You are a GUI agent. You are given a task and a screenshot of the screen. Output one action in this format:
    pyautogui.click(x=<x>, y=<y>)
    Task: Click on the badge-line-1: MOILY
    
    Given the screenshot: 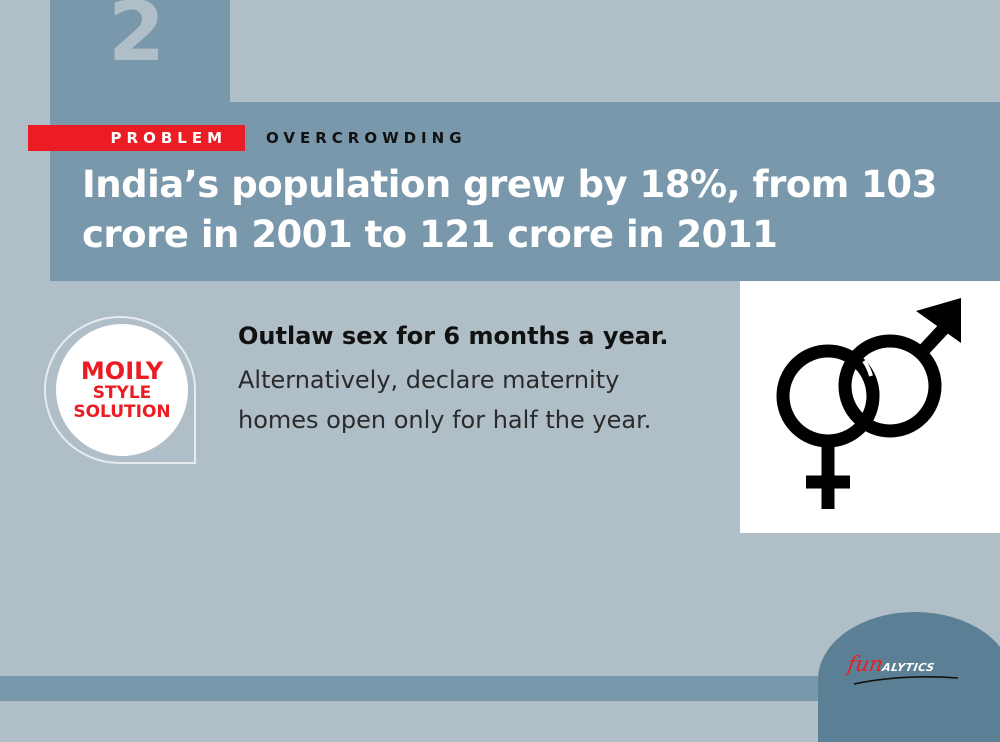 What is the action you would take?
    pyautogui.click(x=122, y=371)
    